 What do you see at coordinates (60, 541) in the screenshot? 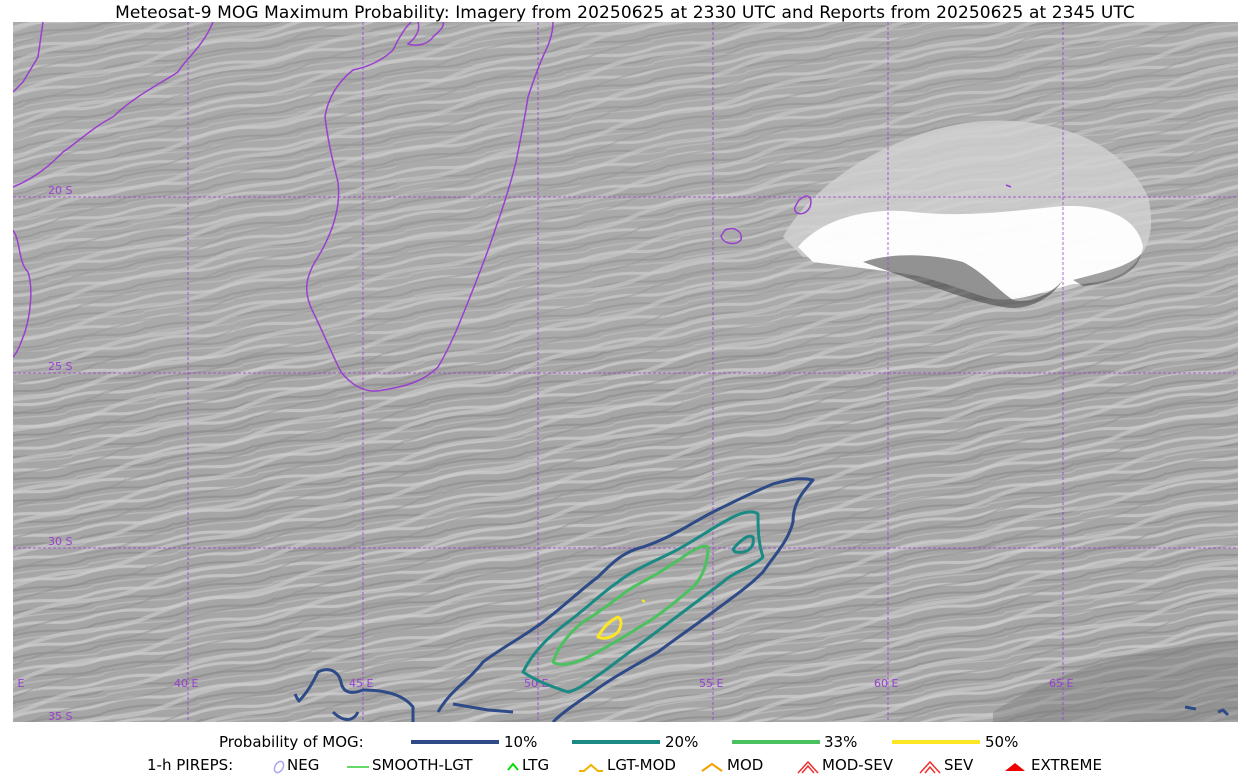
I see `lat-label-30s: 30 S` at bounding box center [60, 541].